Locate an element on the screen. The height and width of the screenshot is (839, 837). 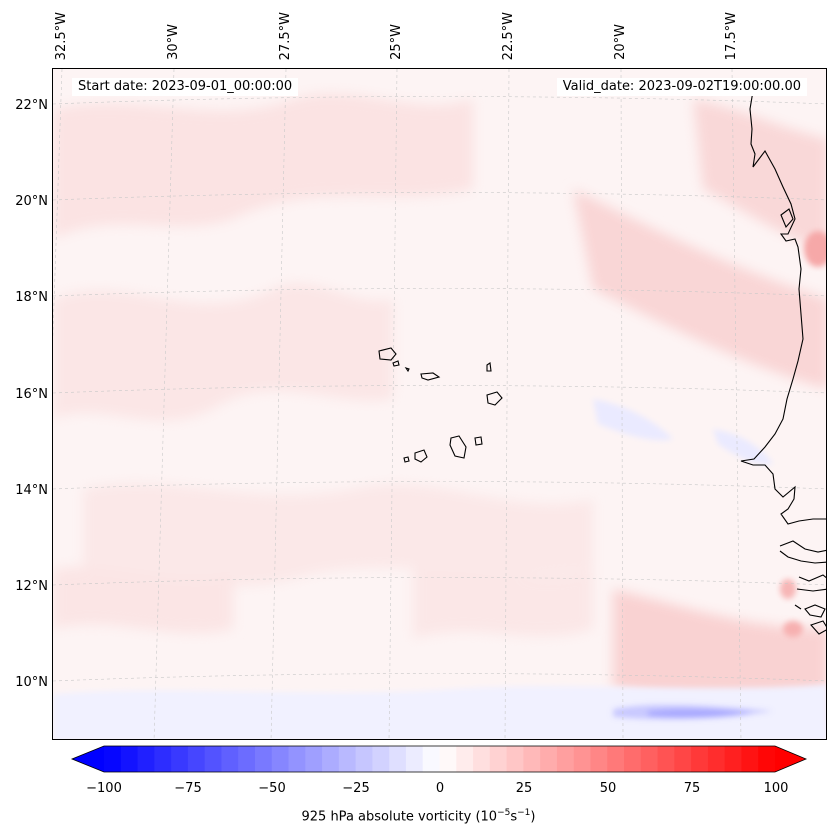
colorbar-tick: −25 is located at coordinates (356, 788).